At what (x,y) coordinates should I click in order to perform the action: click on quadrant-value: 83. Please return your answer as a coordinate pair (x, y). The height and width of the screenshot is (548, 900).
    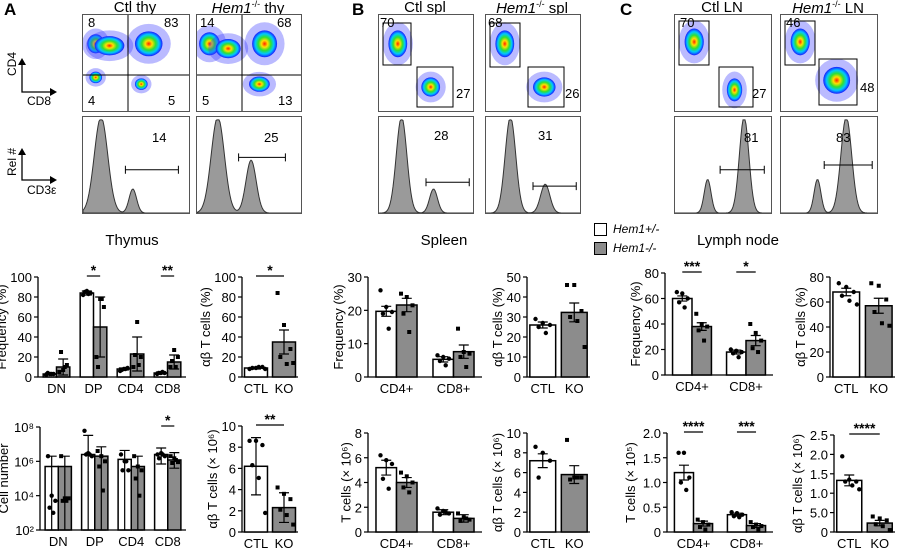
    Looking at the image, I should click on (171, 22).